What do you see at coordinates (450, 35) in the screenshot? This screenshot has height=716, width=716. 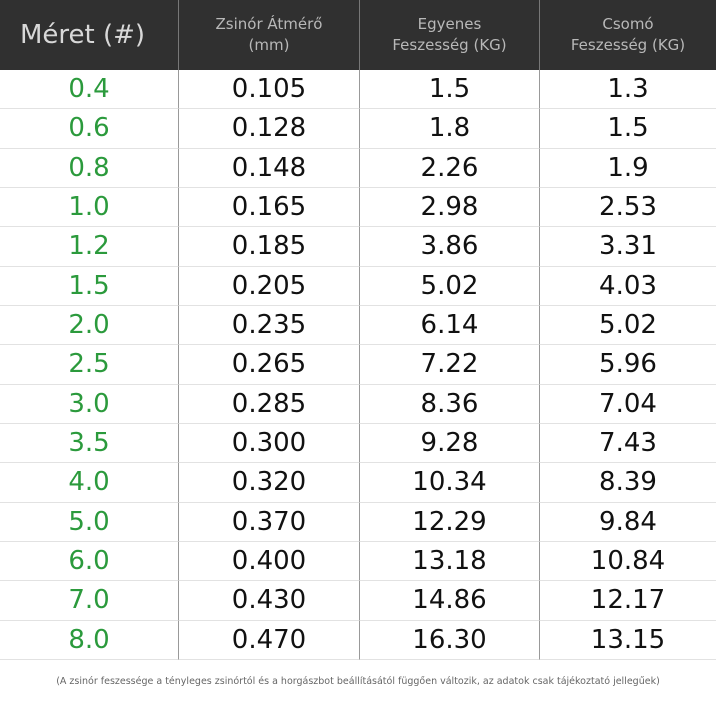 I see `header-cell: Egyenes Feszesség (KG)` at bounding box center [450, 35].